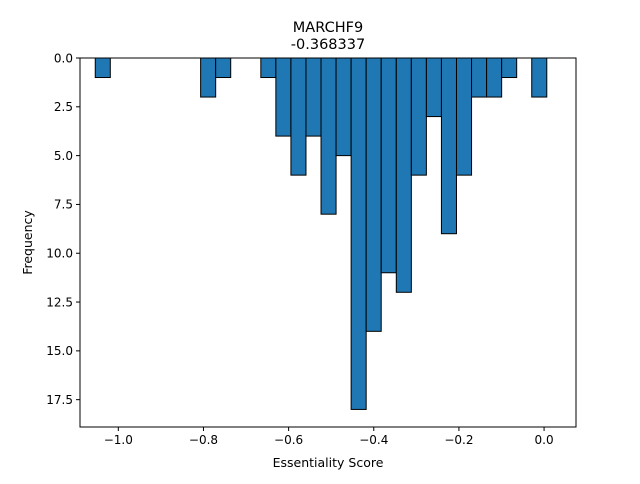  I want to click on x-axis-ticks: −1.0 −0.8 −0.6 −0.4 −0.2 0.0, so click(329, 437).